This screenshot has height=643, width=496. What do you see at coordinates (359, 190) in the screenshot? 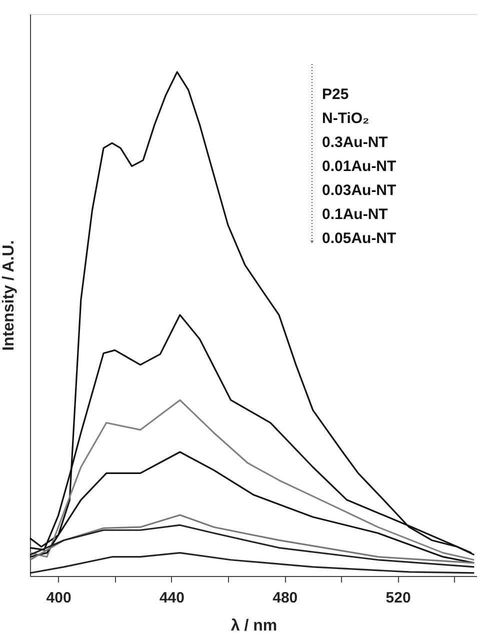
I see `annotation: 0.03Au-NT` at bounding box center [359, 190].